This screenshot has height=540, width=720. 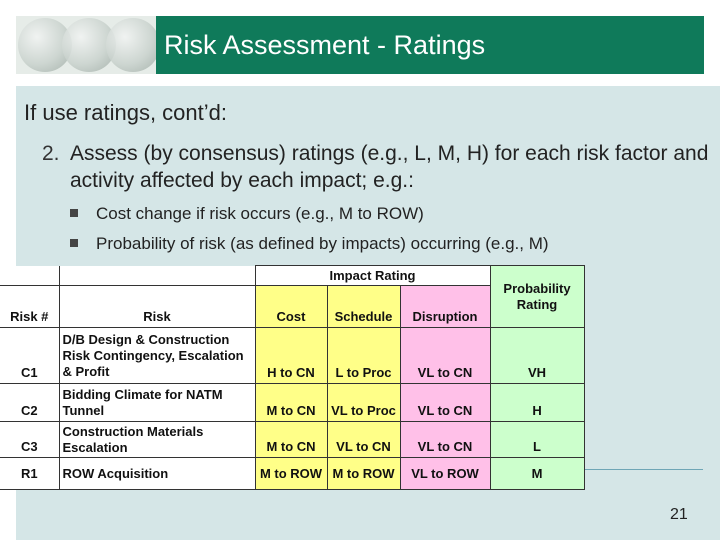 What do you see at coordinates (363, 306) in the screenshot?
I see `header-schedule: Schedule` at bounding box center [363, 306].